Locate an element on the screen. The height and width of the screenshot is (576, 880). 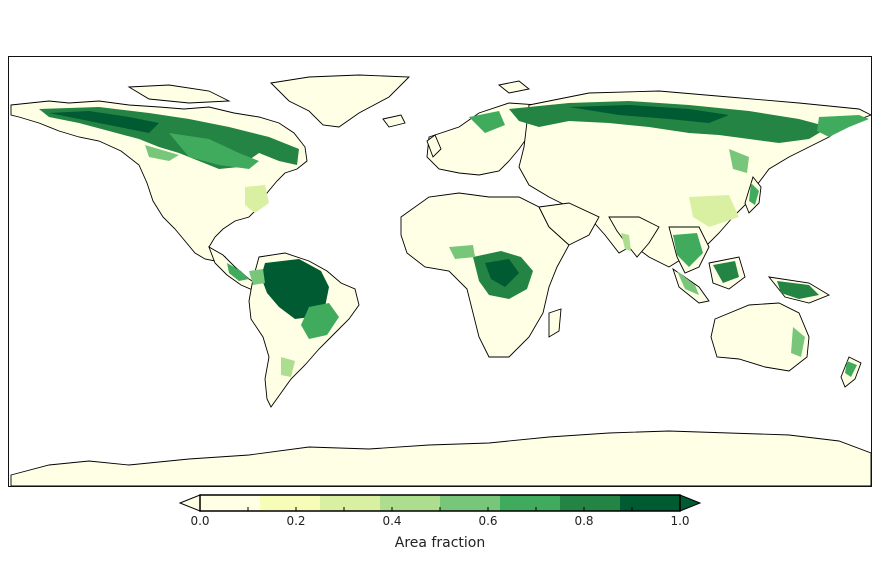
colorbar: 0.0 0.2 0.4 0.6 0.8 1.0 Area fraction is located at coordinates (440, 522).